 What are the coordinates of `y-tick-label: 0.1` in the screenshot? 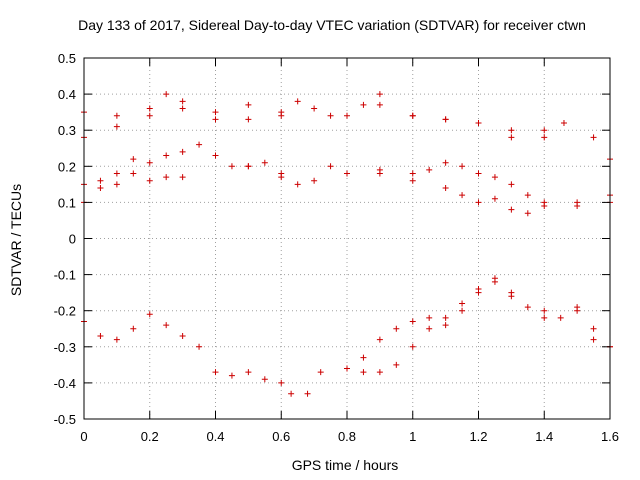 It's located at (67, 202).